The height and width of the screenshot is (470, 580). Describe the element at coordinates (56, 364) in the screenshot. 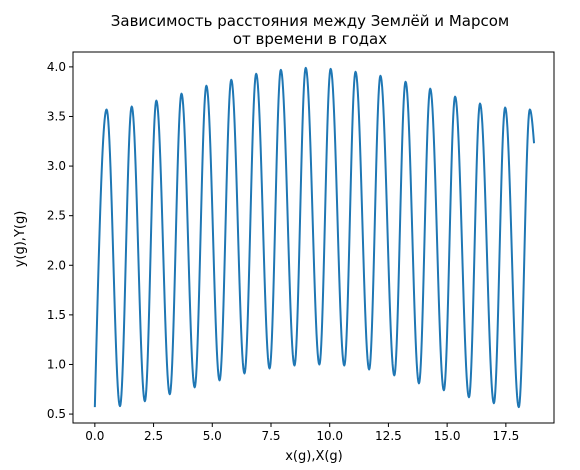

I see `y-tick-label: 1.0` at that location.